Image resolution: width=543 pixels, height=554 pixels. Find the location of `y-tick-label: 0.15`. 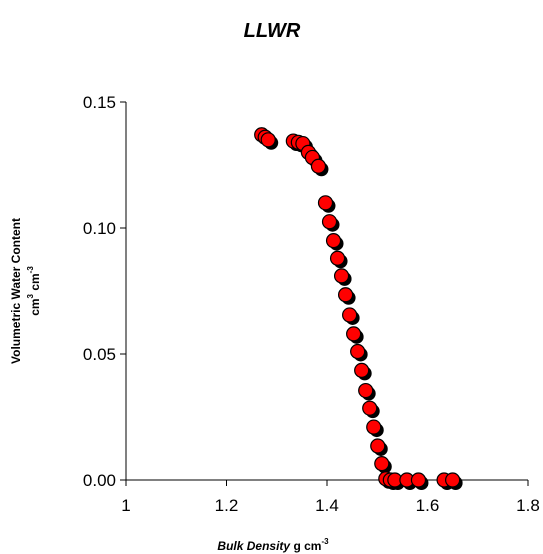

y-tick-label: 0.15 is located at coordinates (99, 102).